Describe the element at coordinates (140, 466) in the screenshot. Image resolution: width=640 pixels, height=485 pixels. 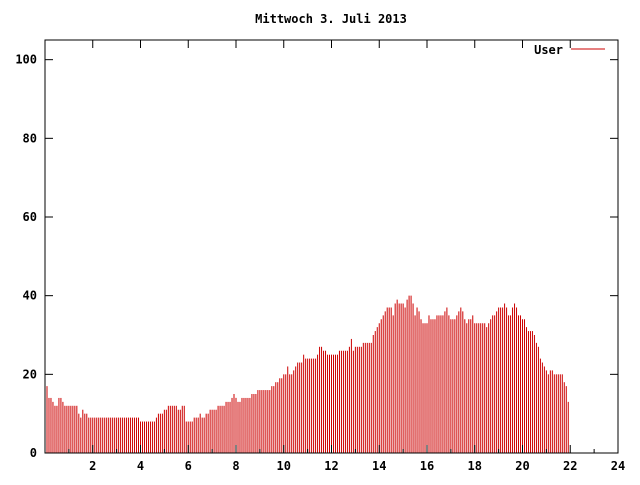
I see `x-tick-label: 4` at that location.